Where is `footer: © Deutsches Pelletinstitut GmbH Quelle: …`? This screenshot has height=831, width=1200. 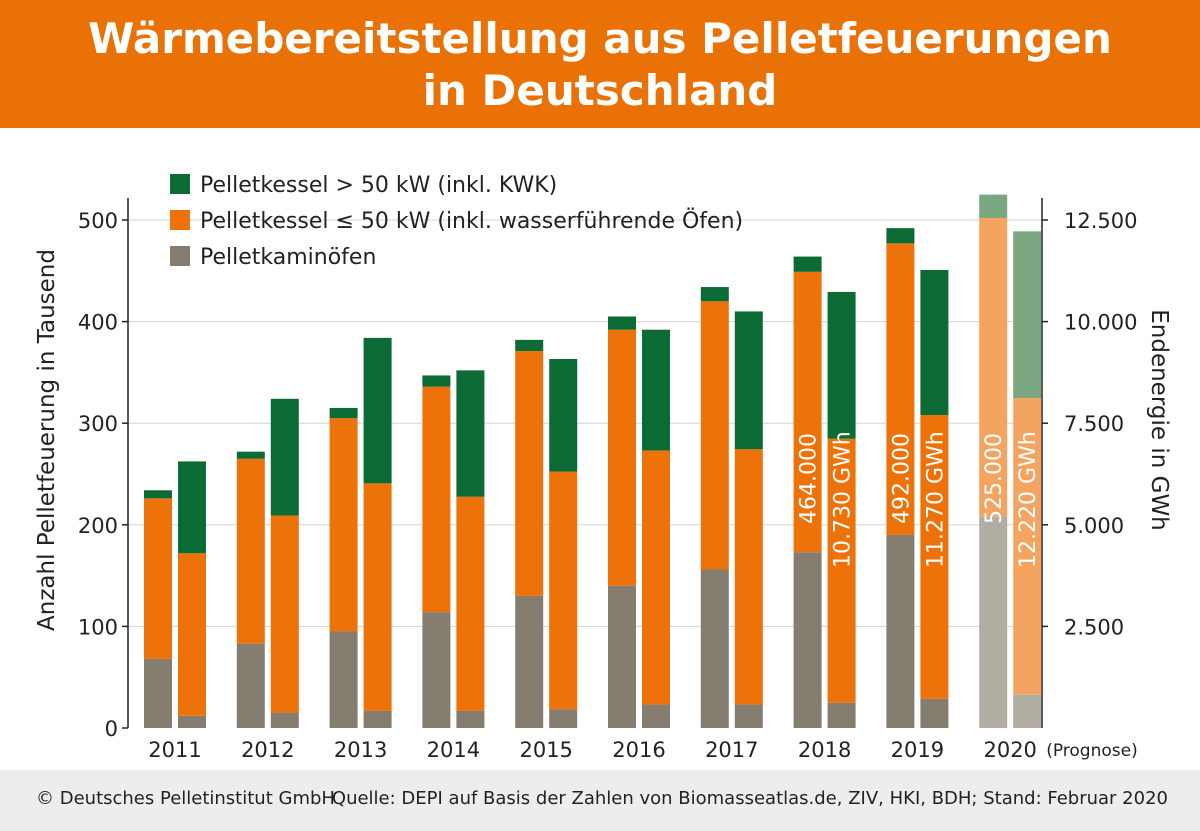 footer: © Deutsches Pelletinstitut GmbH Quelle: … is located at coordinates (600, 800).